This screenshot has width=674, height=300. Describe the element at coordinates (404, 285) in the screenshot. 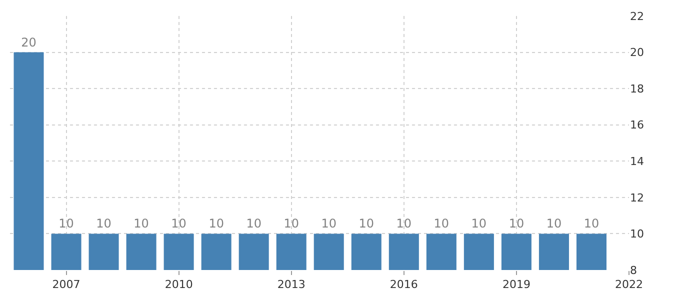

I see `x-tick-label: 2016` at that location.